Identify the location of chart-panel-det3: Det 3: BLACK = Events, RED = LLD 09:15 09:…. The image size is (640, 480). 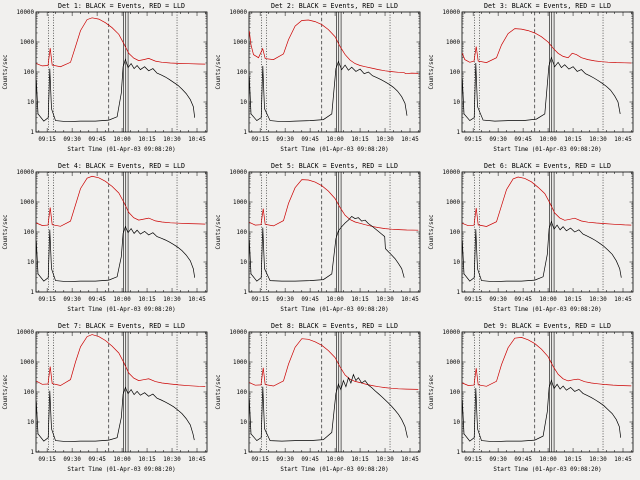
(532, 80).